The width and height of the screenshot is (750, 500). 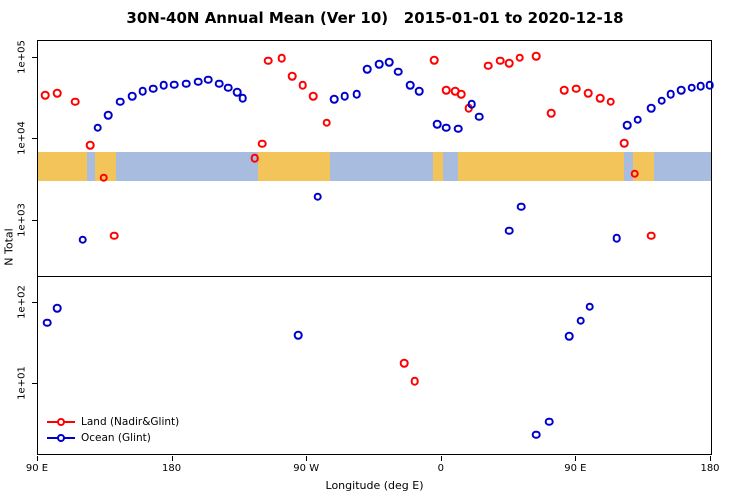 I want to click on legend-item: Land (Nadir&Glint), so click(x=113, y=422).